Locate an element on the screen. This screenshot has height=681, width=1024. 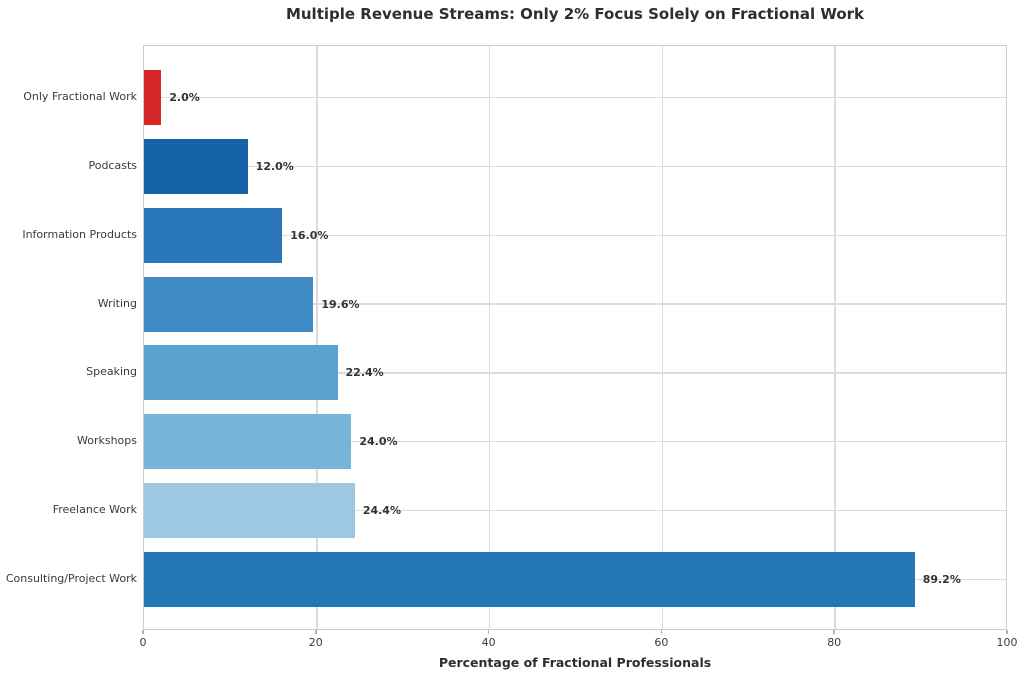
x-tick-label: 0 is located at coordinates (143, 642).